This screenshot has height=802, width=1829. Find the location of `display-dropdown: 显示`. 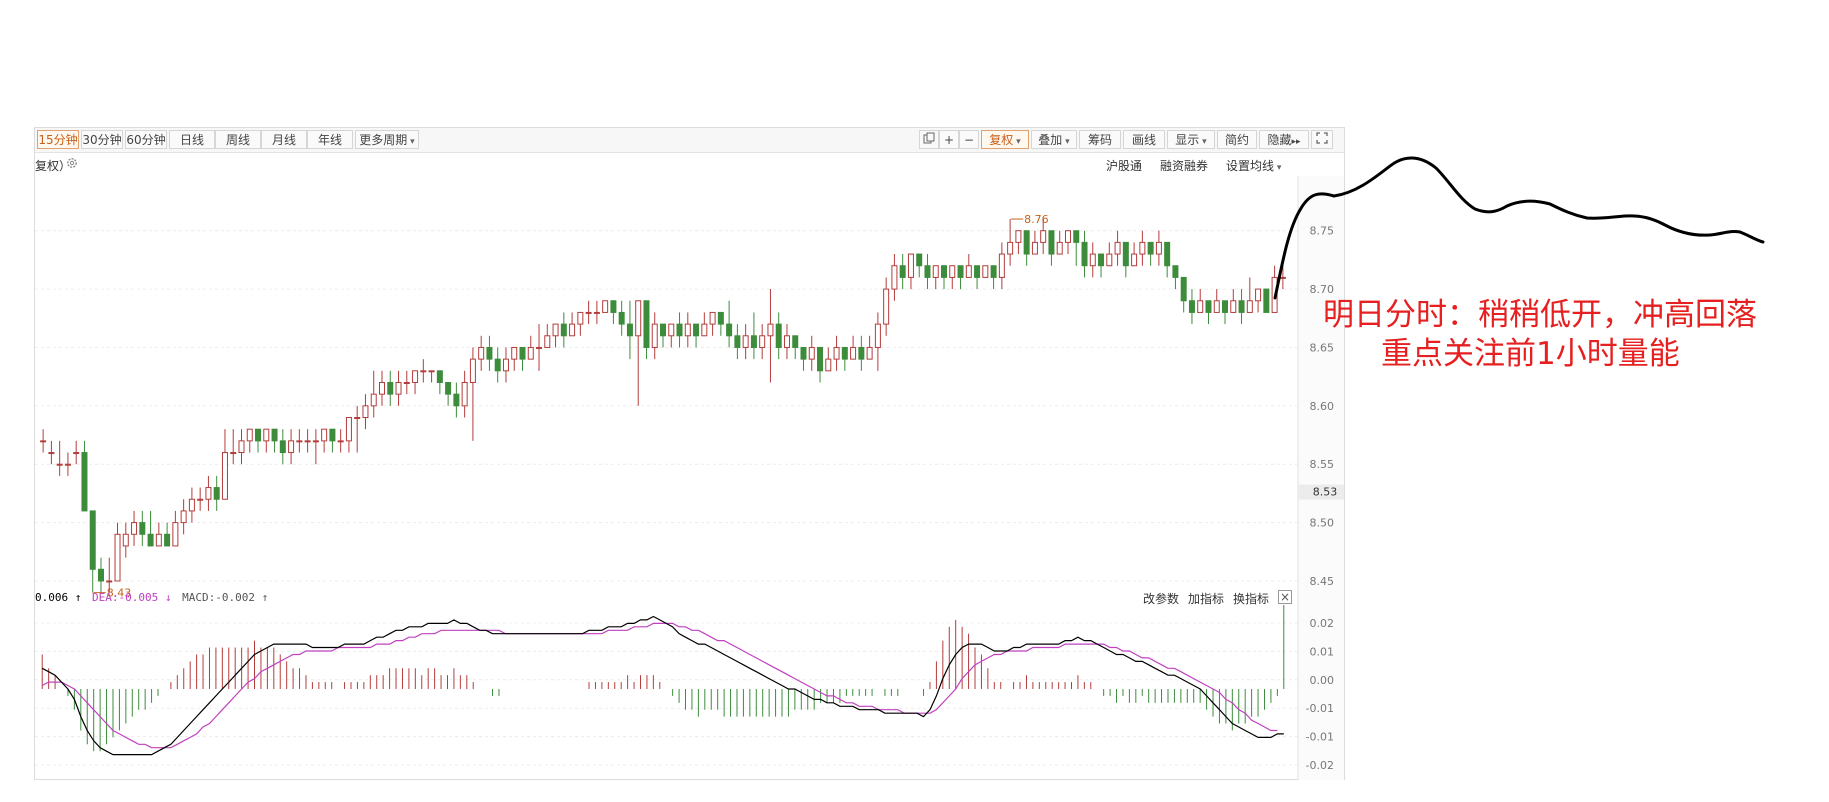

display-dropdown: 显示 is located at coordinates (1191, 139).